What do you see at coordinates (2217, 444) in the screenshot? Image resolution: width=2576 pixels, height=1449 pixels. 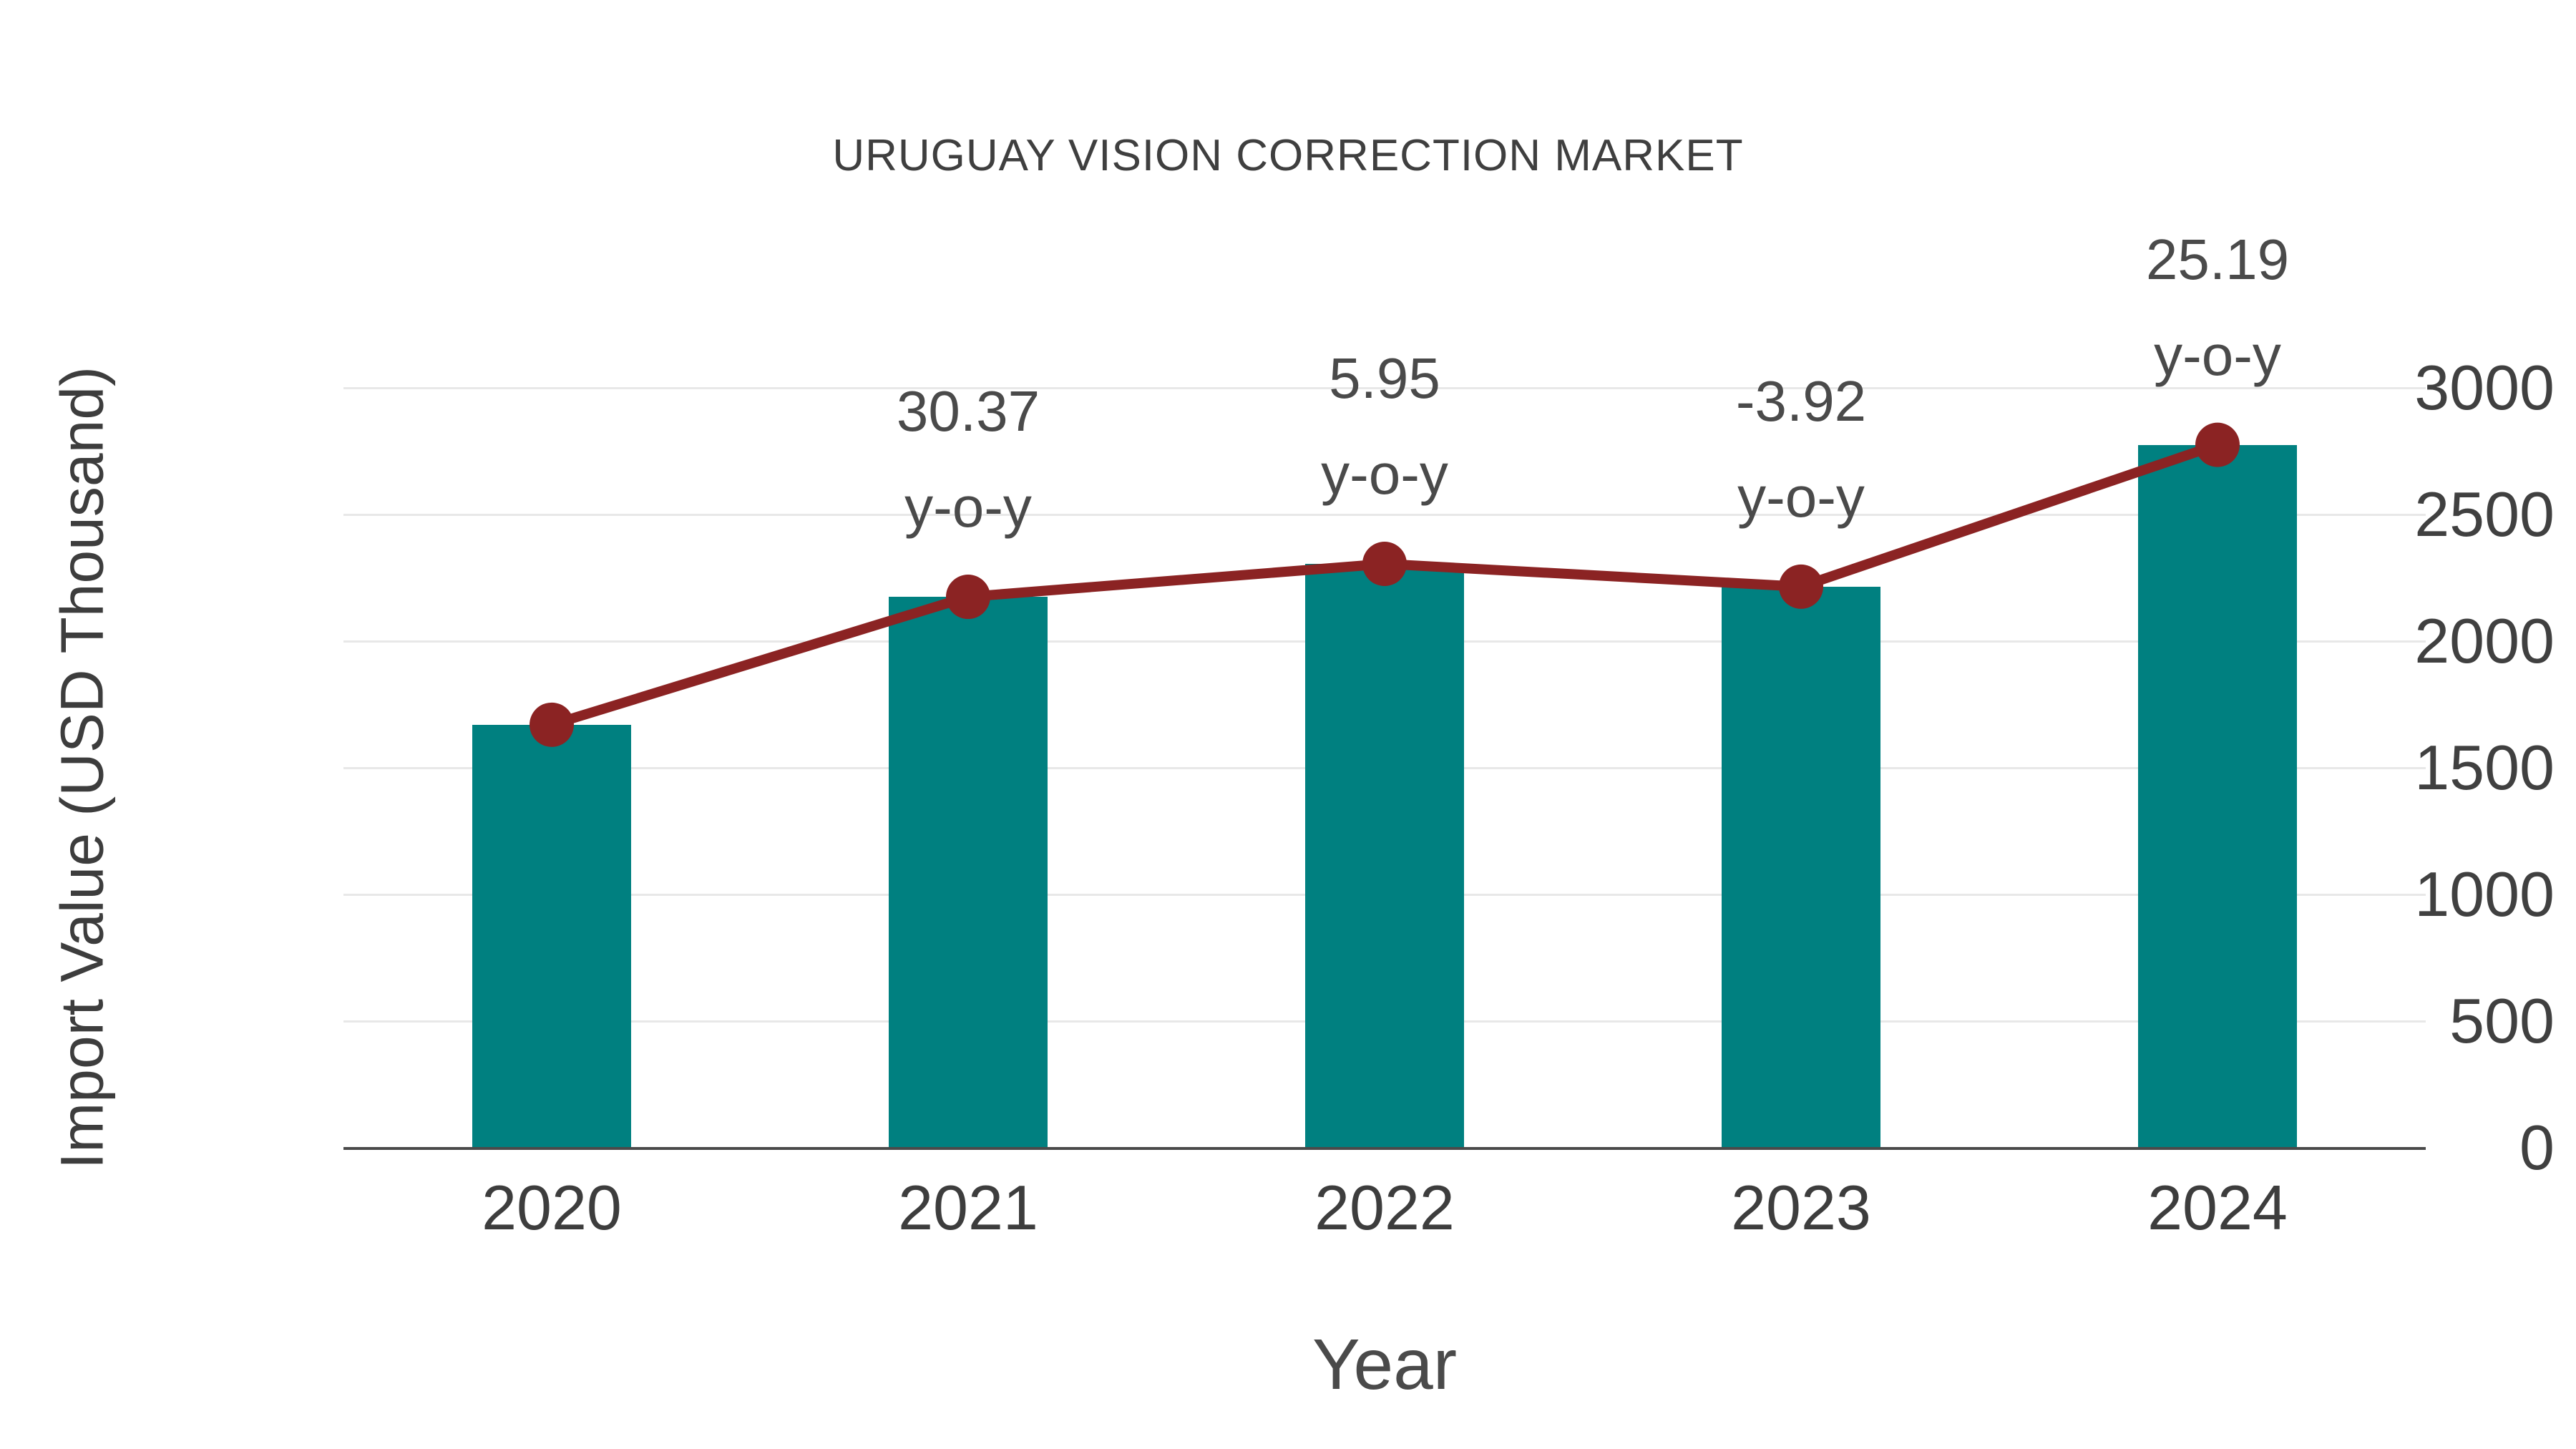 I see `line-marker-2024` at bounding box center [2217, 444].